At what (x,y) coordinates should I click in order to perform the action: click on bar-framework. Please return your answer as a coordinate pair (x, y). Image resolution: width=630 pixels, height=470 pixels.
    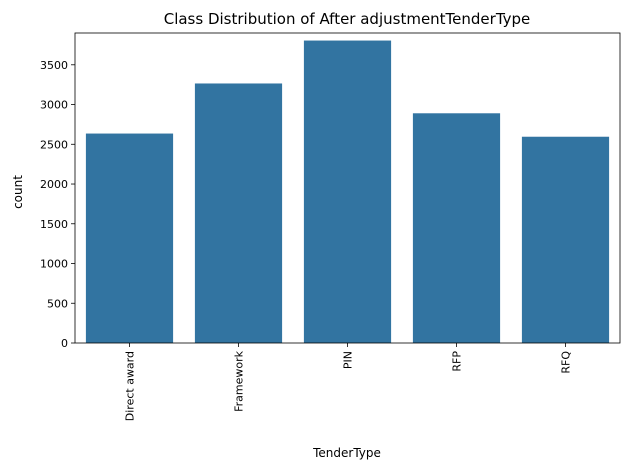
    Looking at the image, I should click on (238, 213).